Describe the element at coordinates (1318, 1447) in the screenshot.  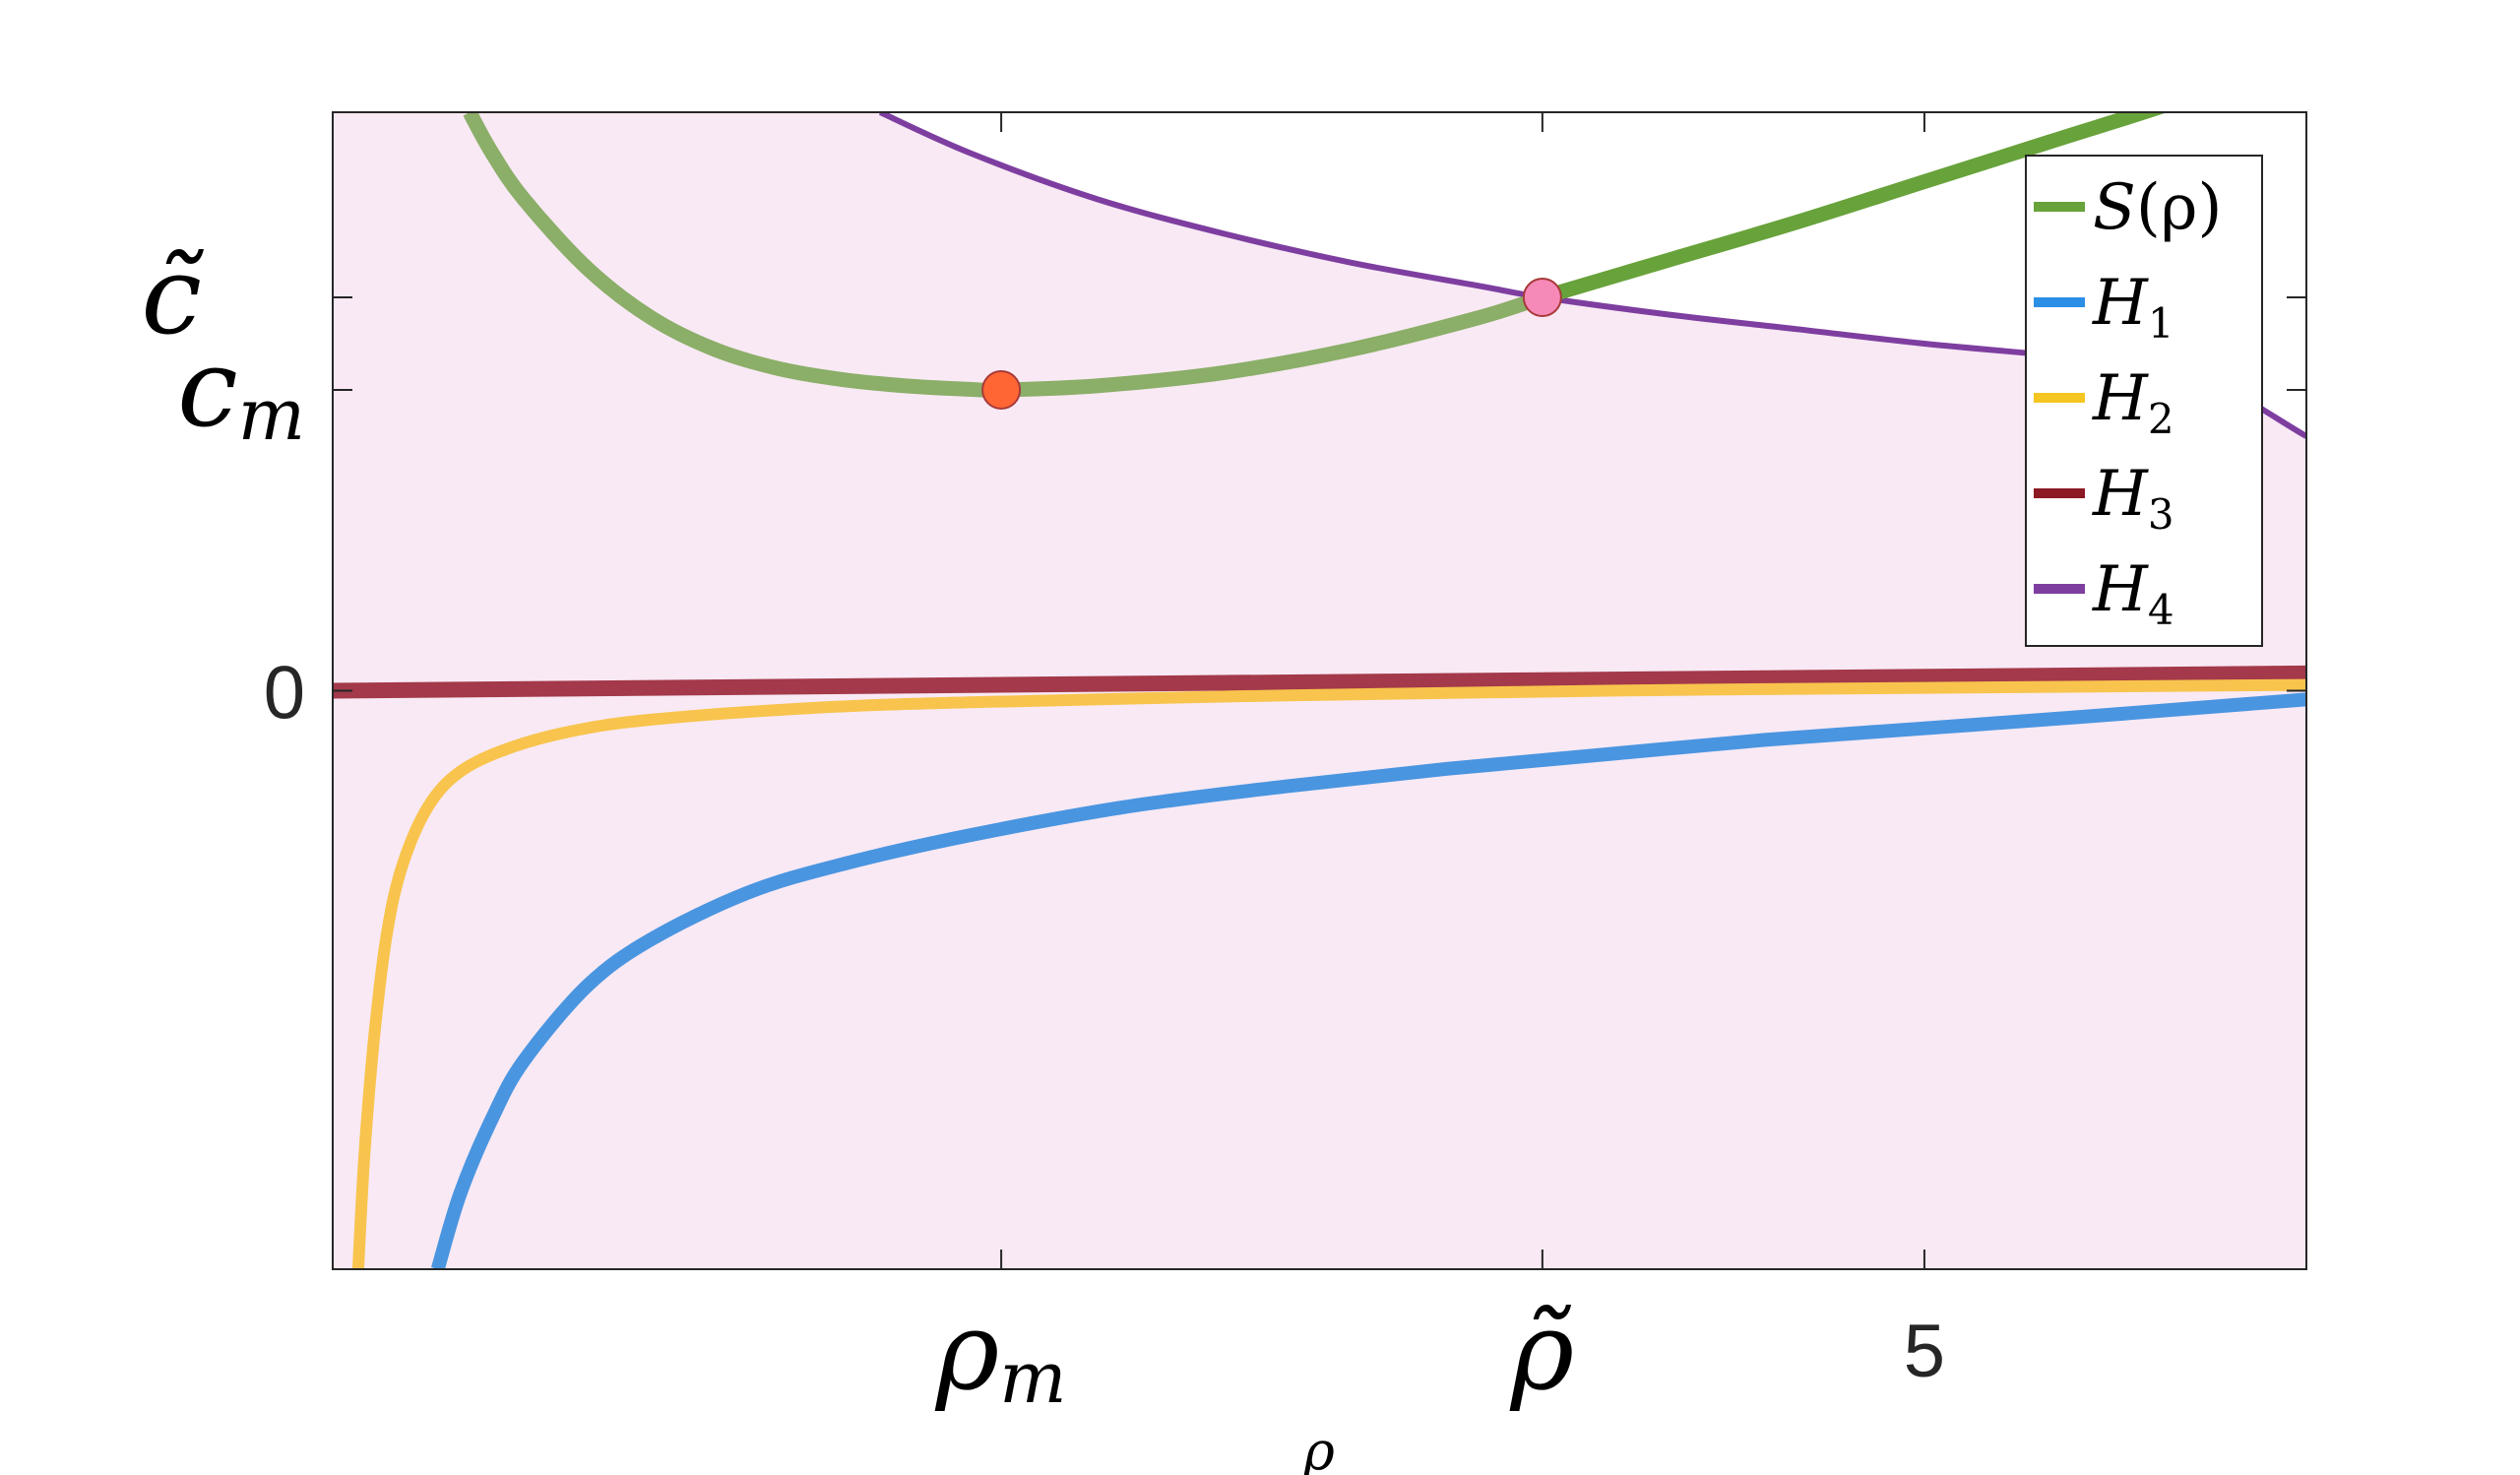
I see `x-axis-label: ρ` at that location.